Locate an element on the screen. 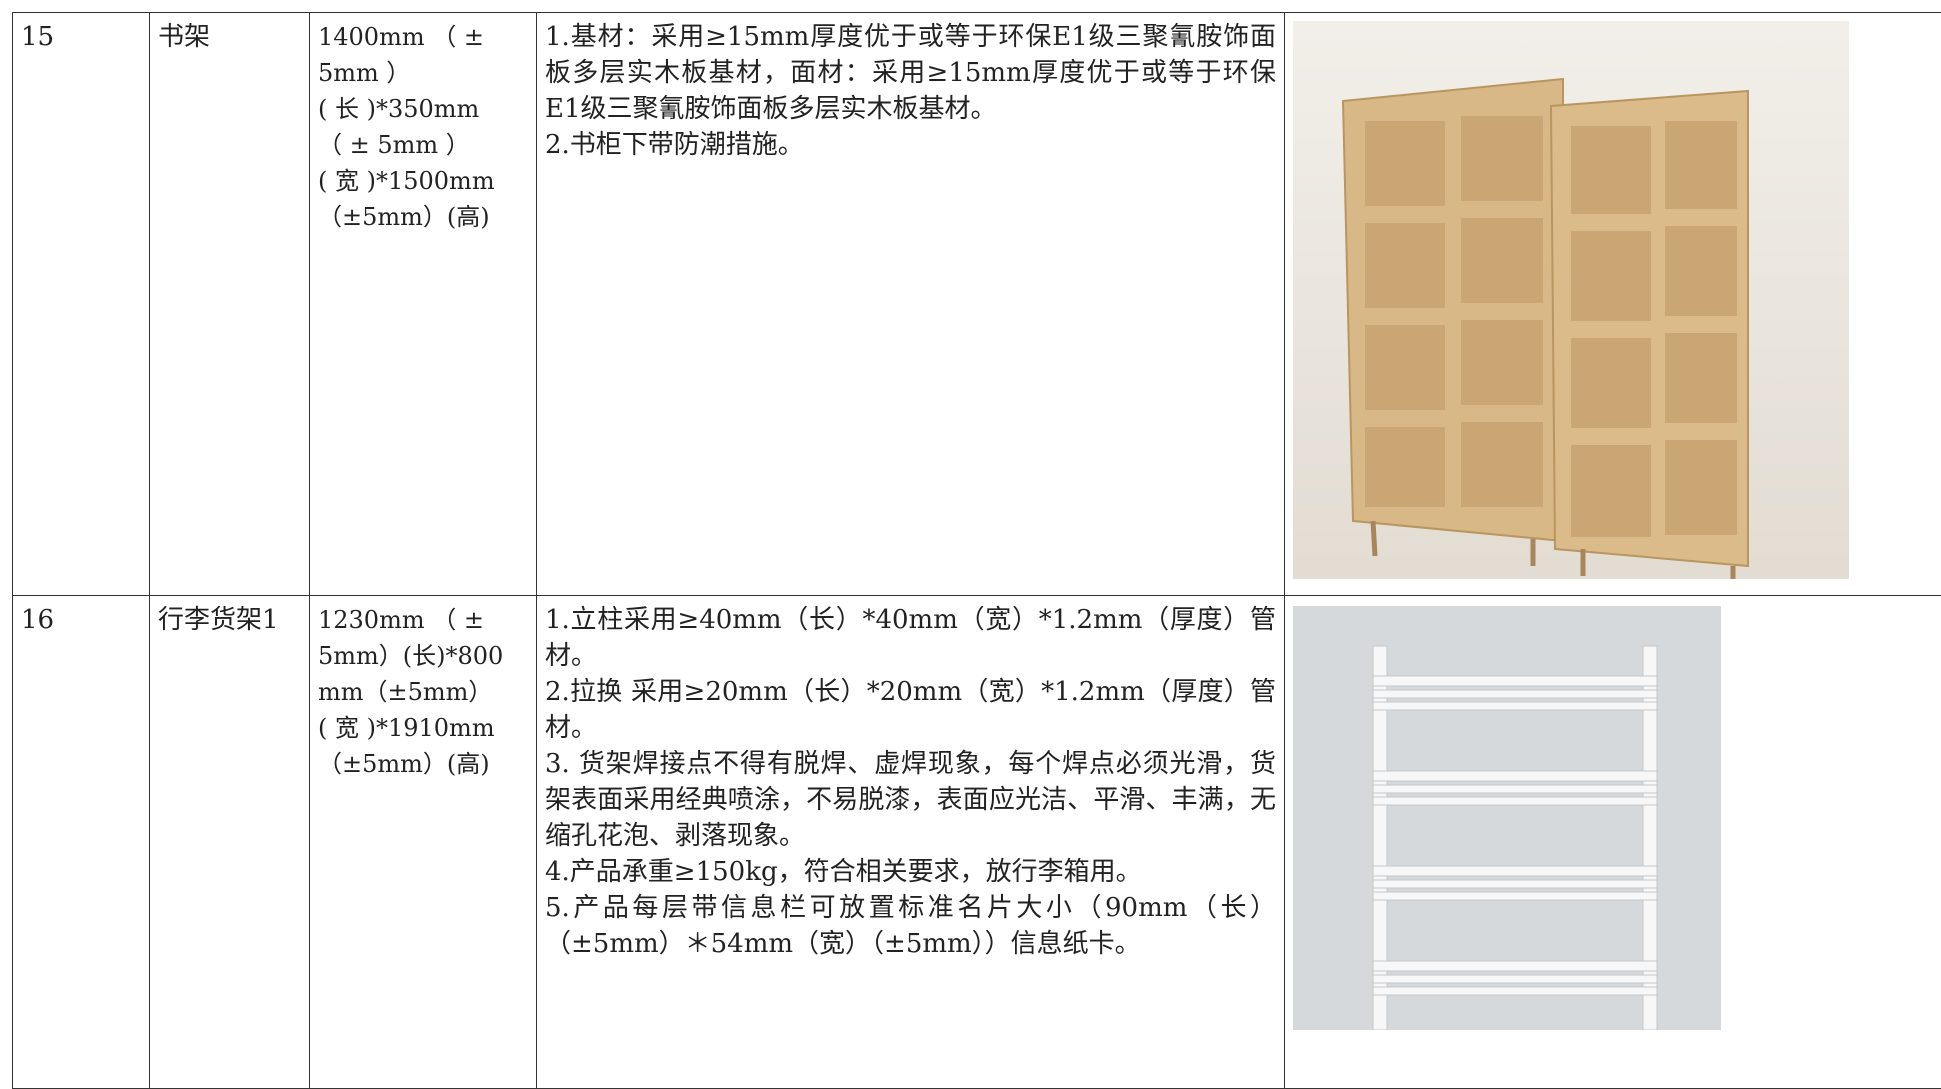  description-item: 4.产品承重≥150kg，符合相关要求，放行李箱用。 is located at coordinates (910, 872).